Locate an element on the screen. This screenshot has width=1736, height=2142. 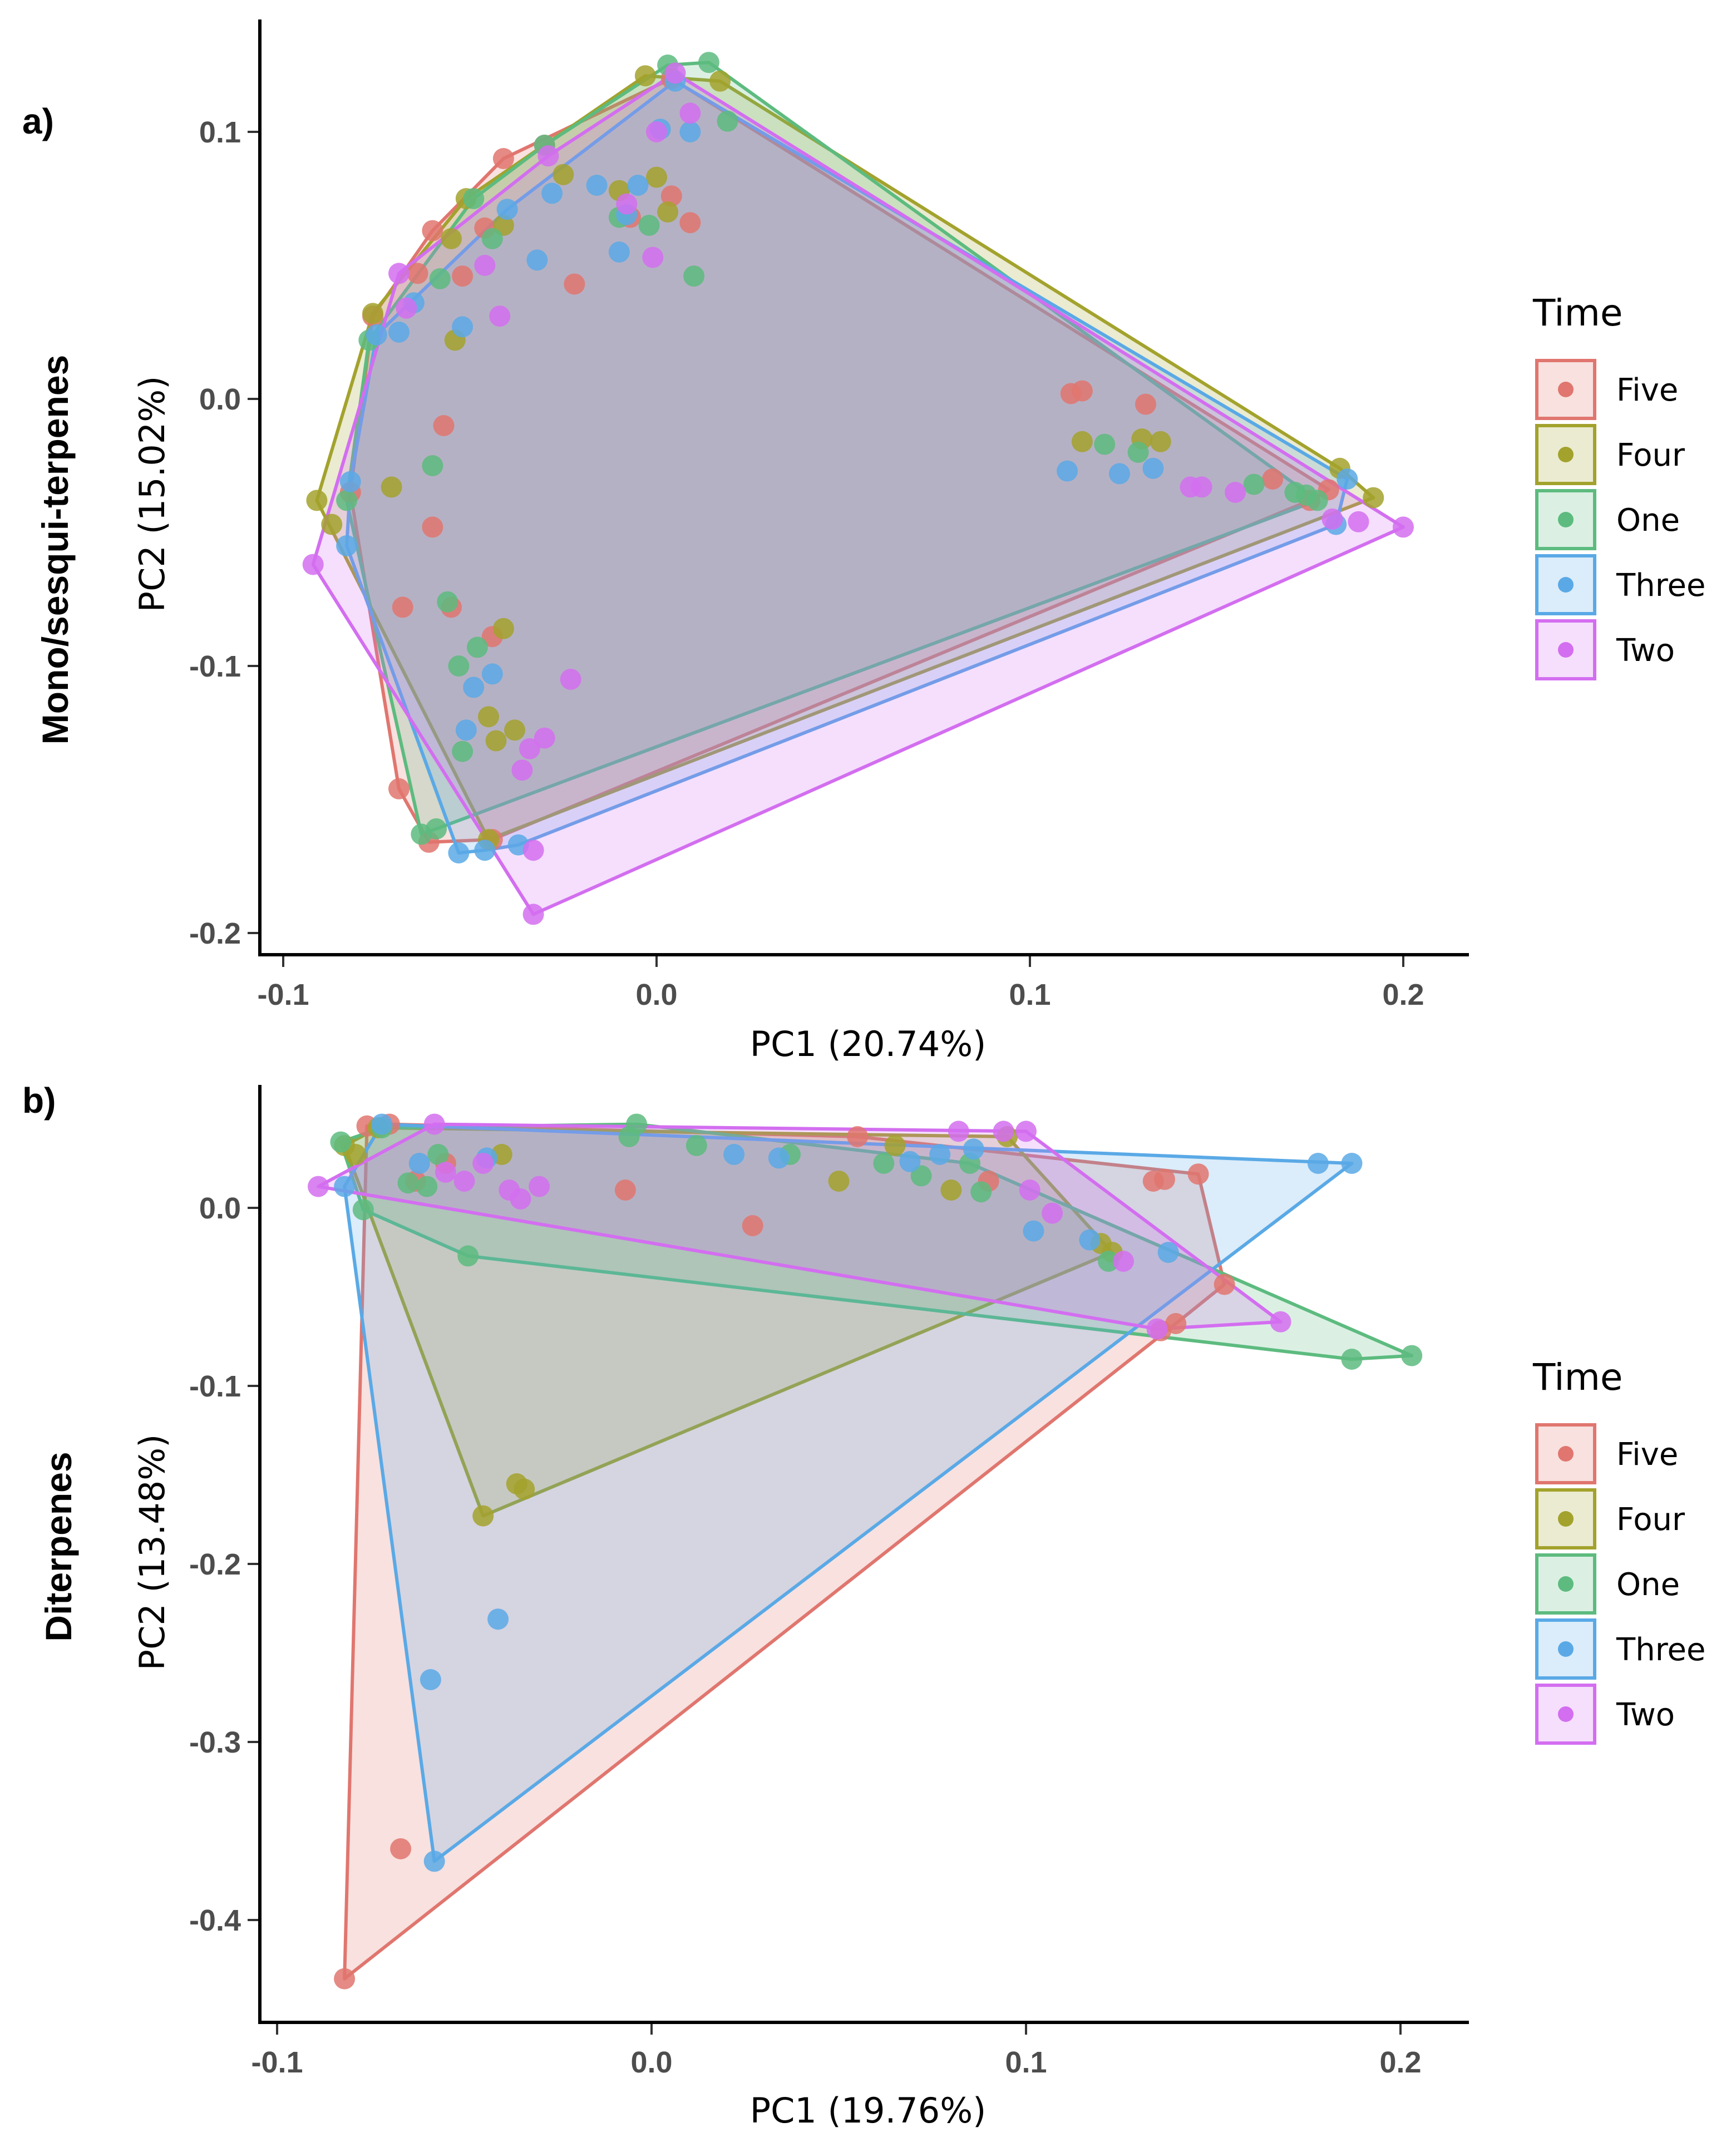
legend-label: Three is located at coordinates (1660, 585).